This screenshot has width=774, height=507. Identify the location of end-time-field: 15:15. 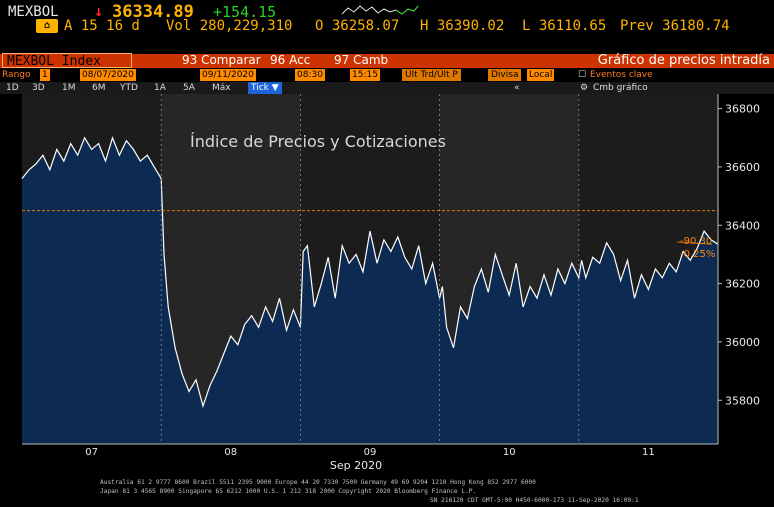
(365, 75).